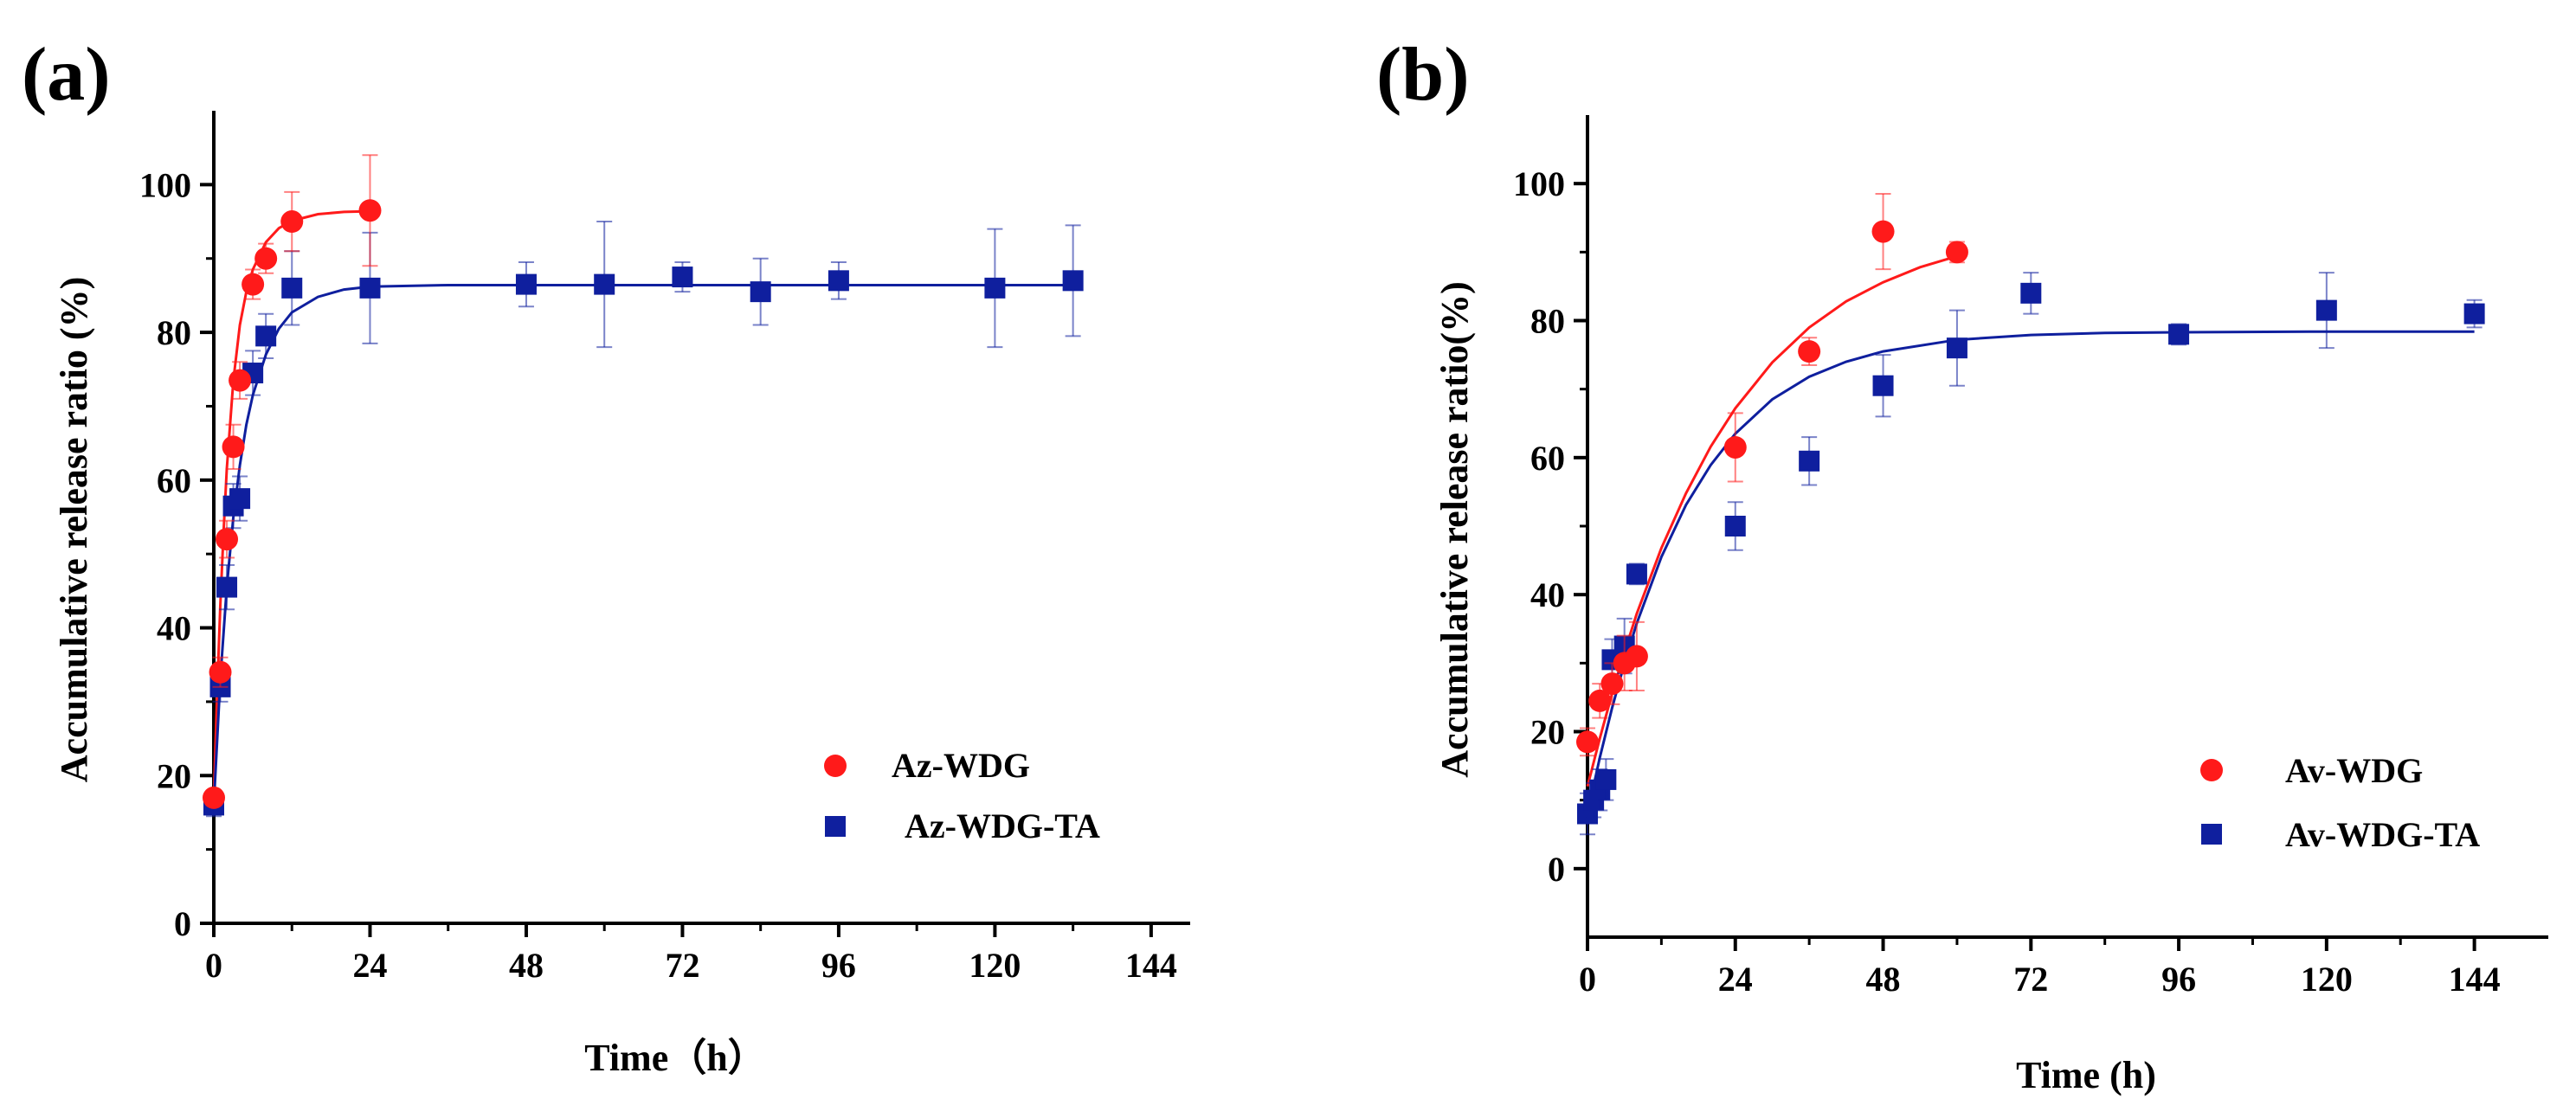  Describe the element at coordinates (2086, 1075) in the screenshot. I see `panel-b-xlabel: Time (h)` at that location.